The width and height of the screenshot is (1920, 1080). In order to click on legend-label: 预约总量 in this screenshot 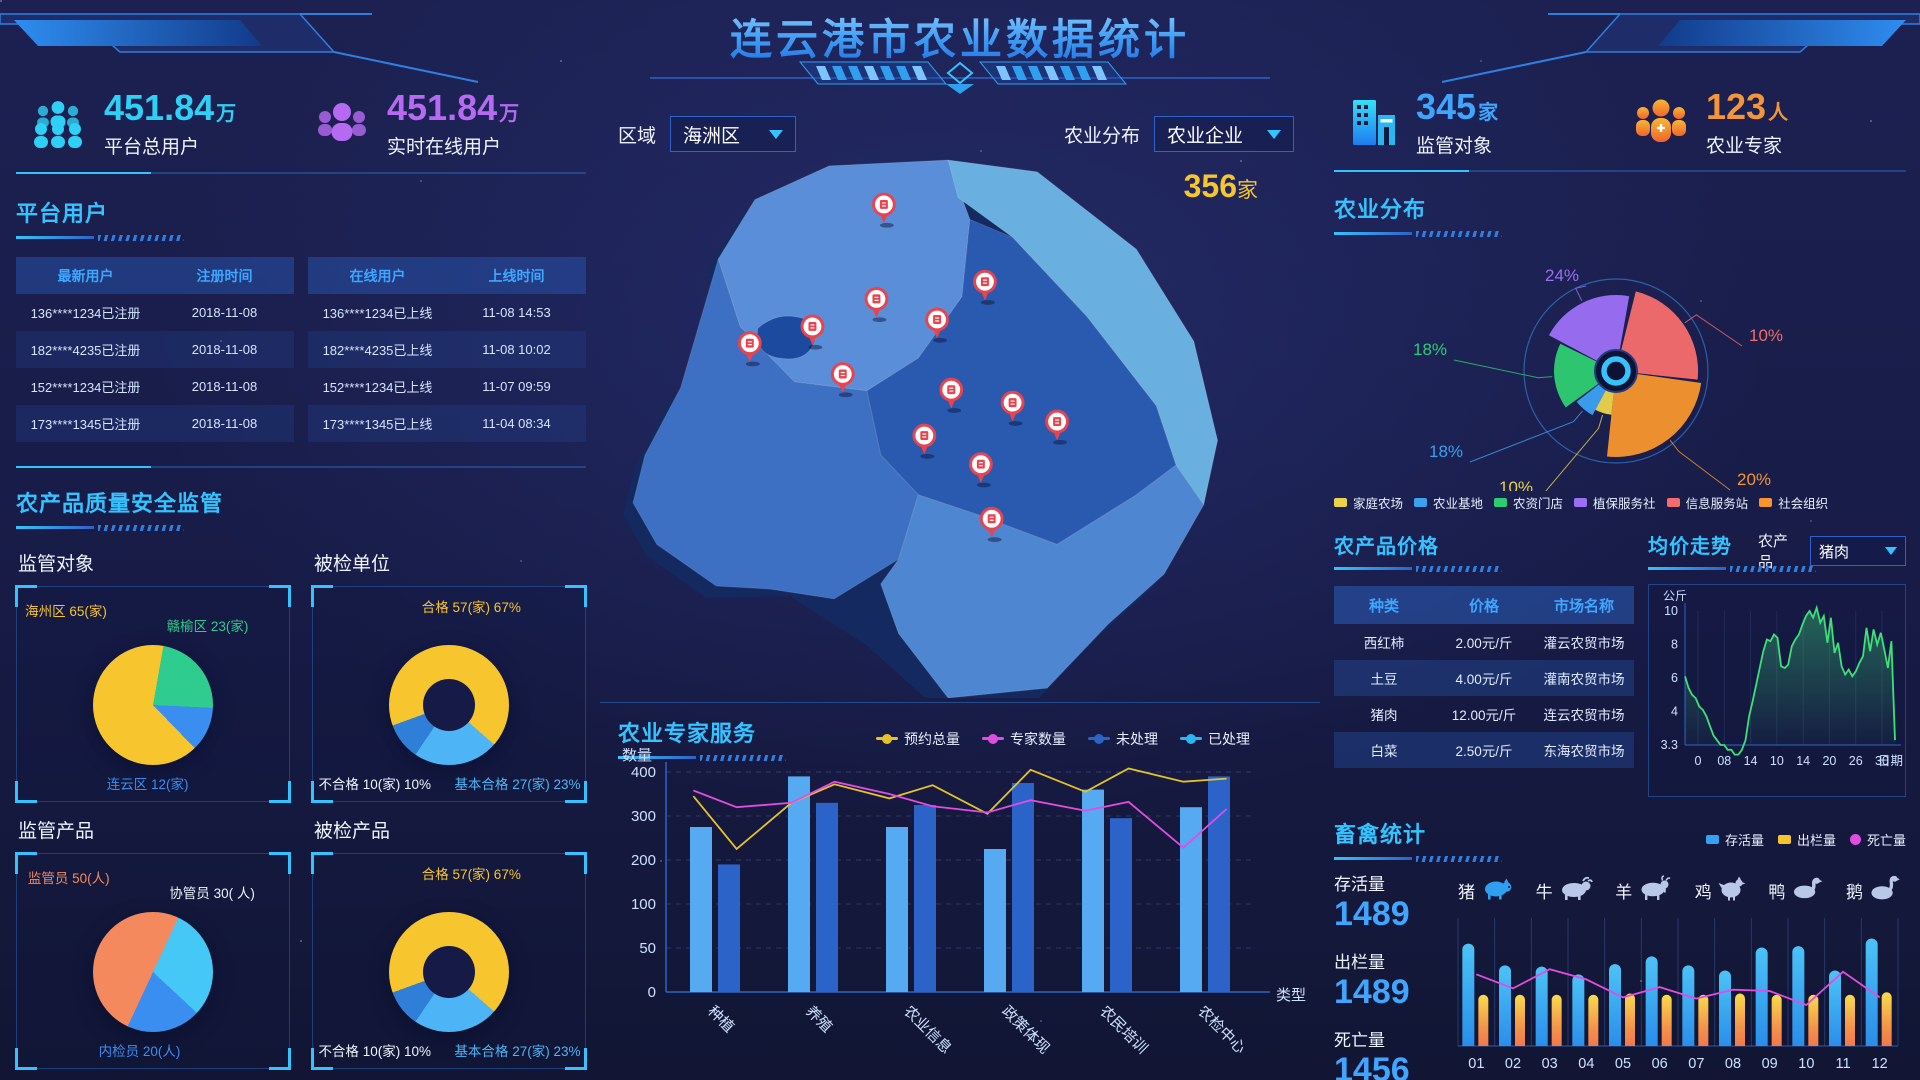, I will do `click(932, 738)`.